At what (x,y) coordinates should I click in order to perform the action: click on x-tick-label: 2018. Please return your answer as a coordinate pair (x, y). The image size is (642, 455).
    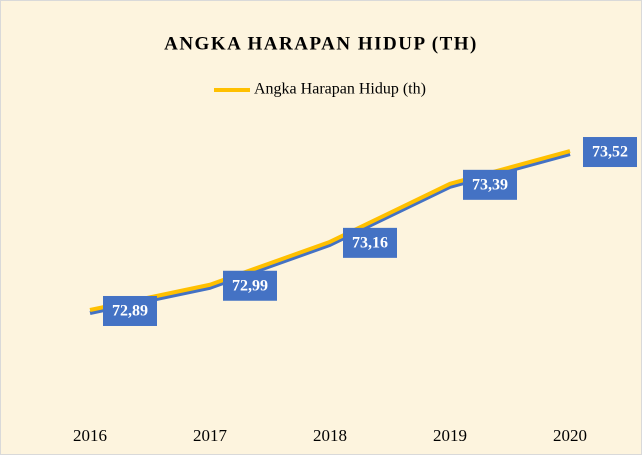
    Looking at the image, I should click on (330, 435).